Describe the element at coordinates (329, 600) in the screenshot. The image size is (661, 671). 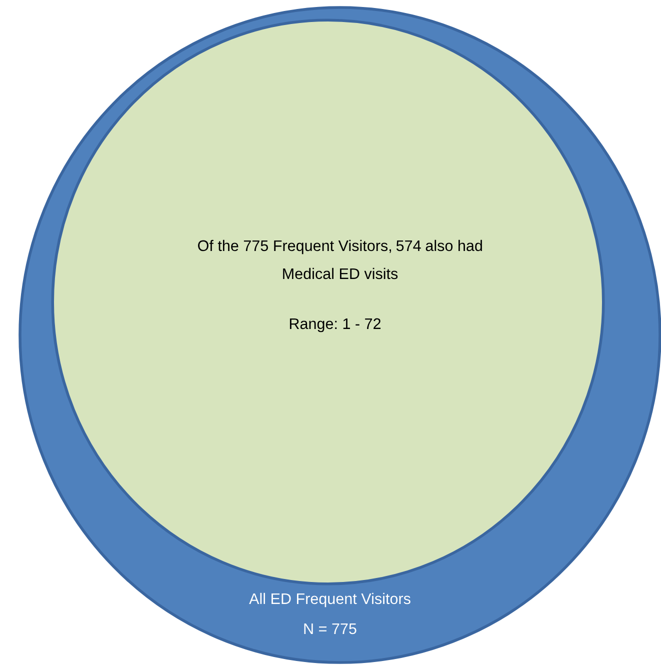
I see `category-label: All ED Frequent Visitors` at that location.